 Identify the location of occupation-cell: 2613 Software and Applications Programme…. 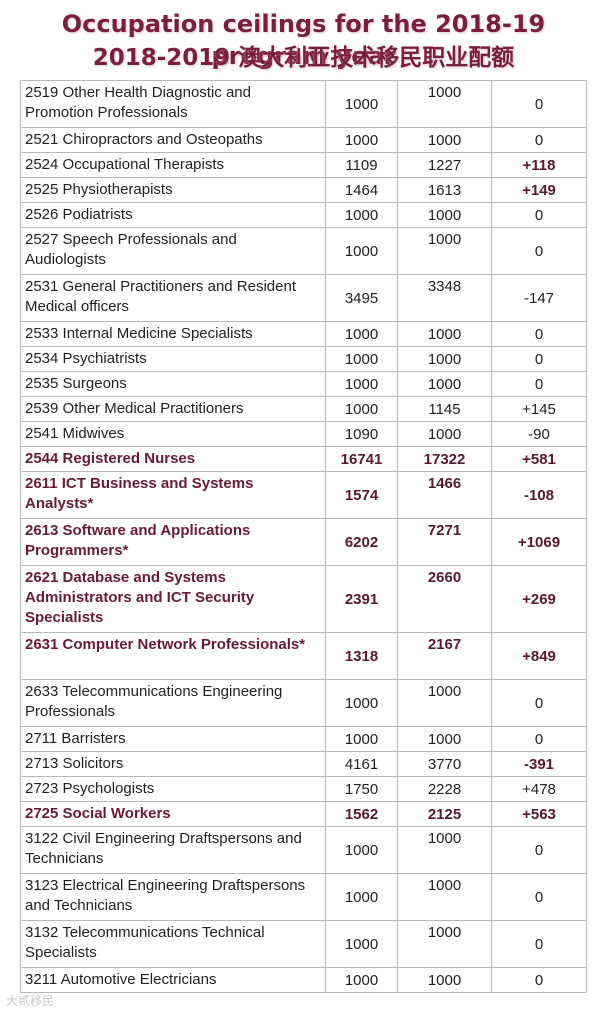
(173, 542).